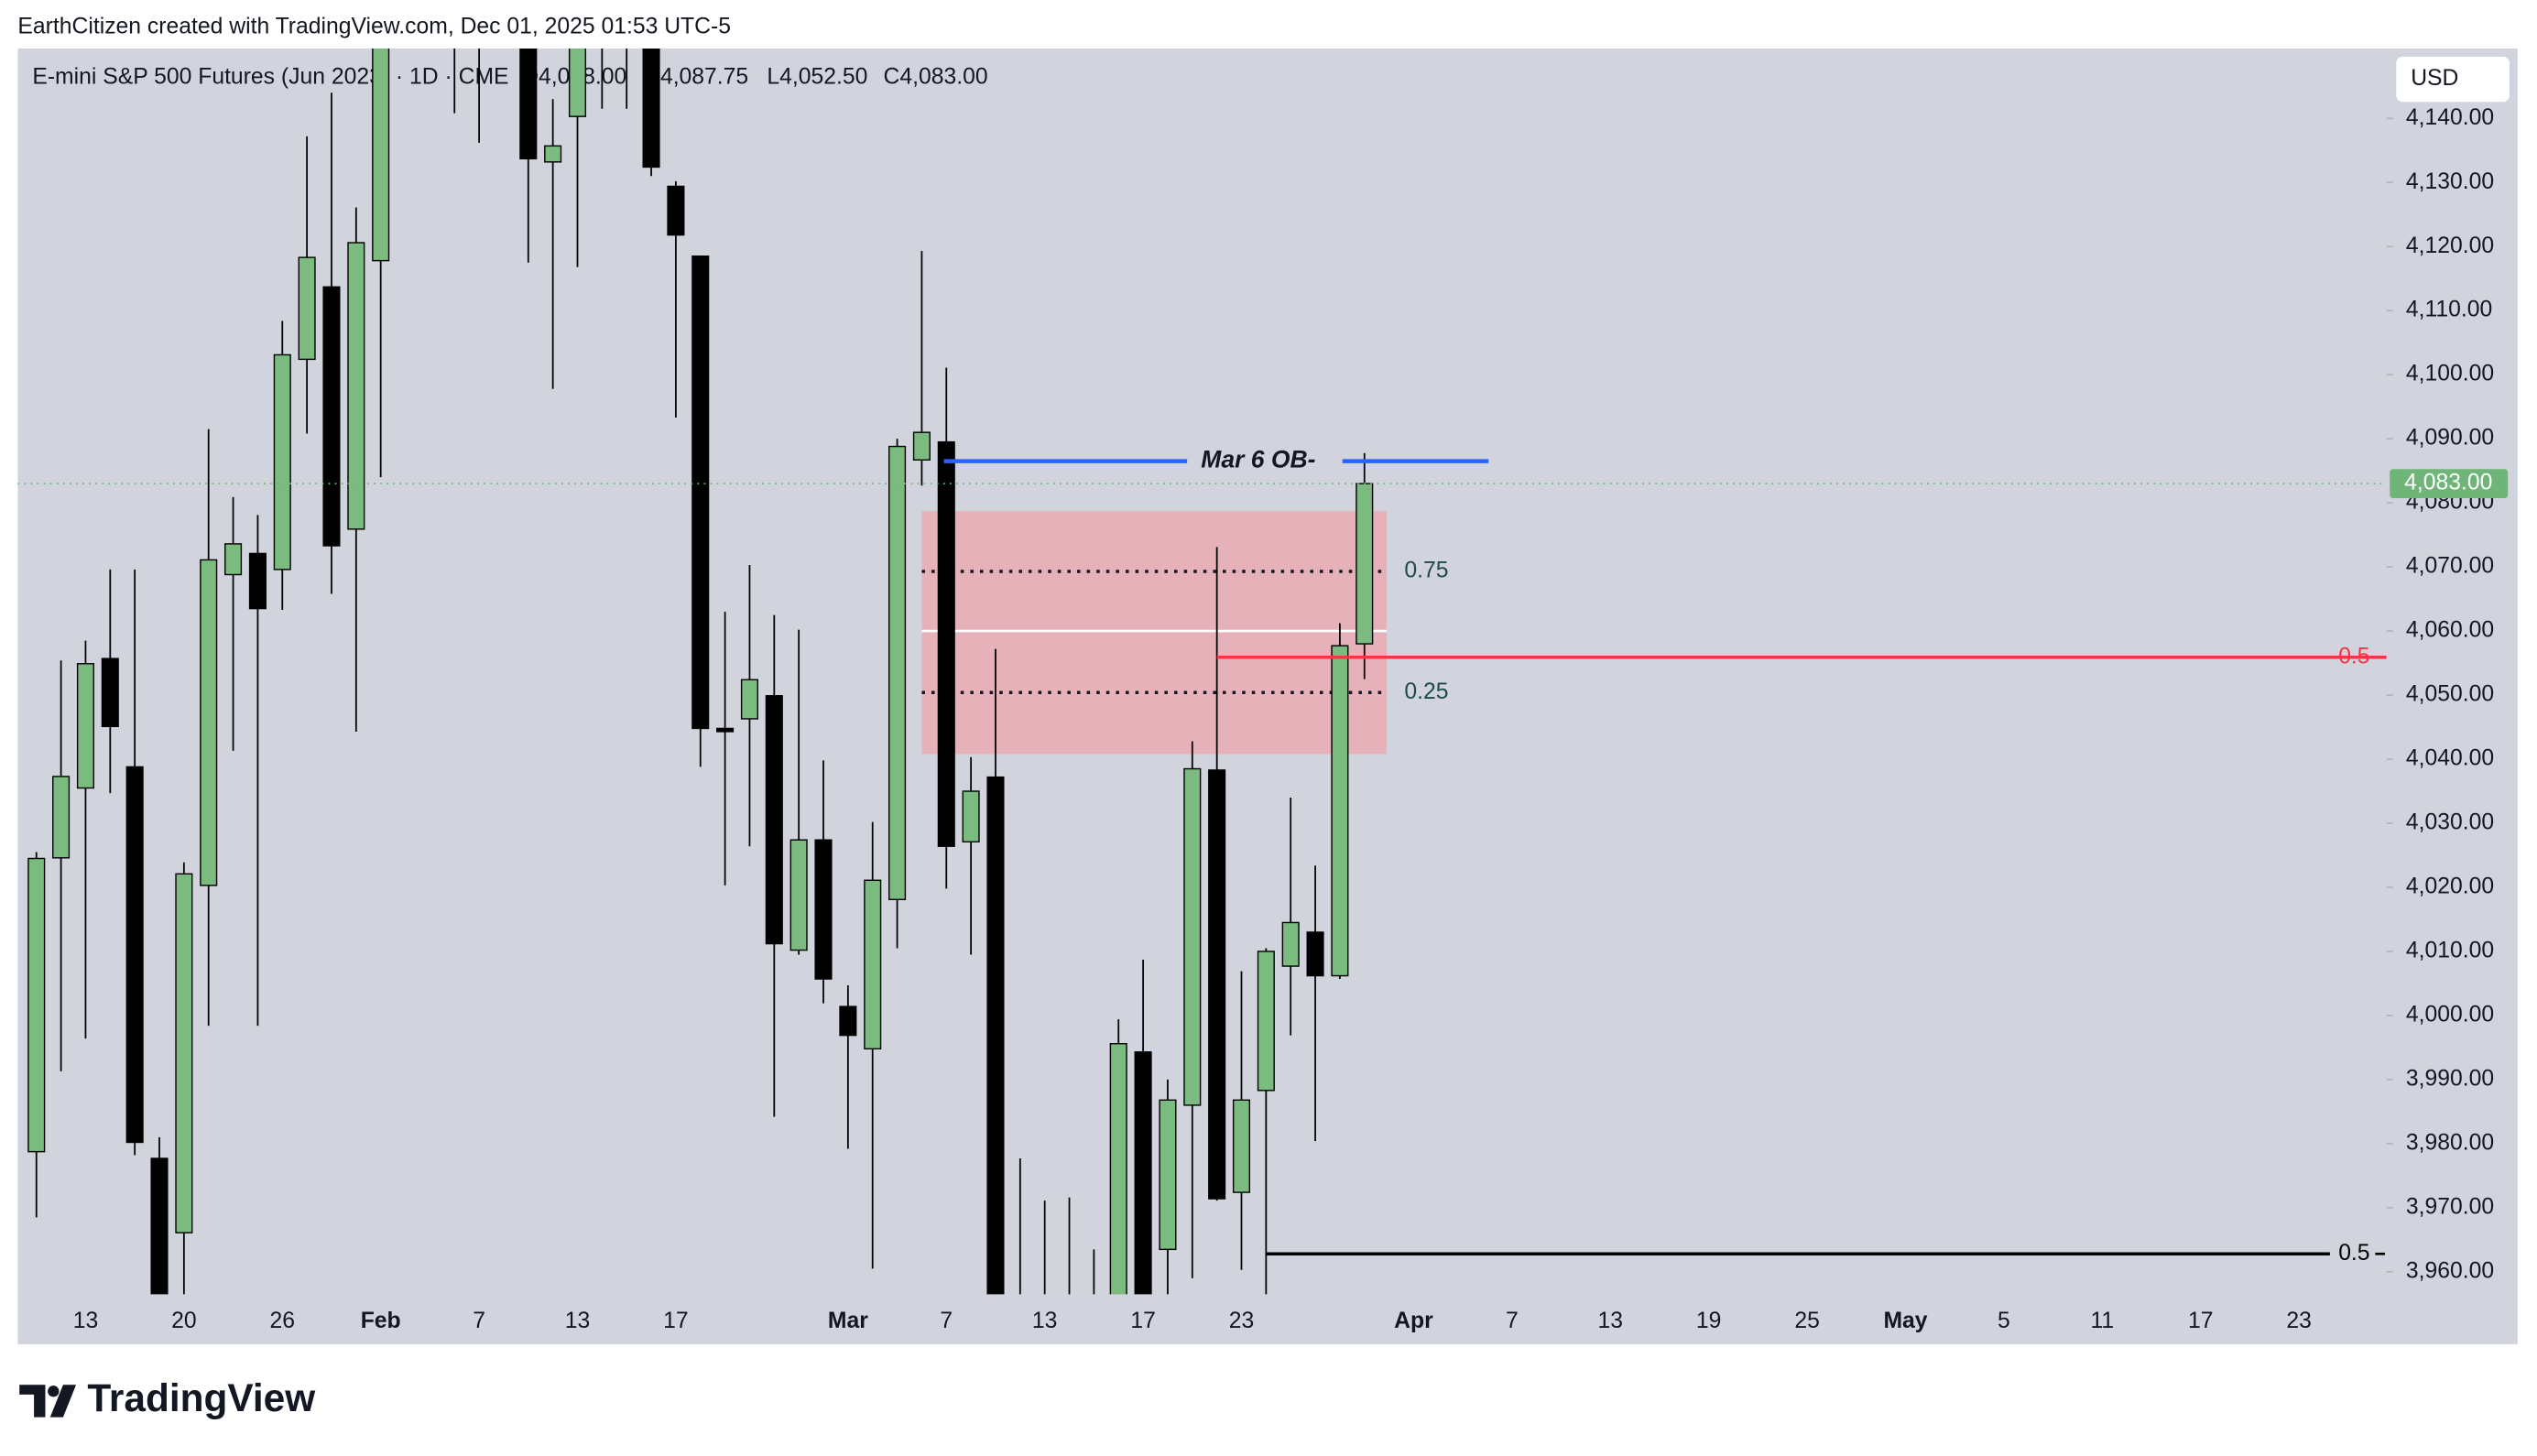 This screenshot has width=2537, height=1456. What do you see at coordinates (1426, 691) in the screenshot?
I see `zone-level-label: 0.25` at bounding box center [1426, 691].